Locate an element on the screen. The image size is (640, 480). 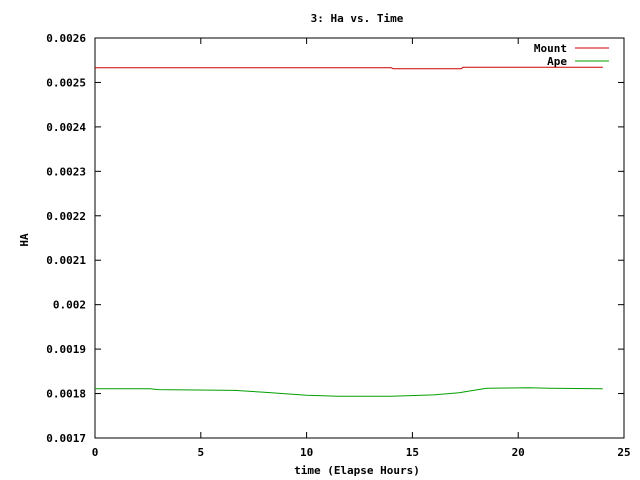
x-tick-label: 25 is located at coordinates (623, 452).